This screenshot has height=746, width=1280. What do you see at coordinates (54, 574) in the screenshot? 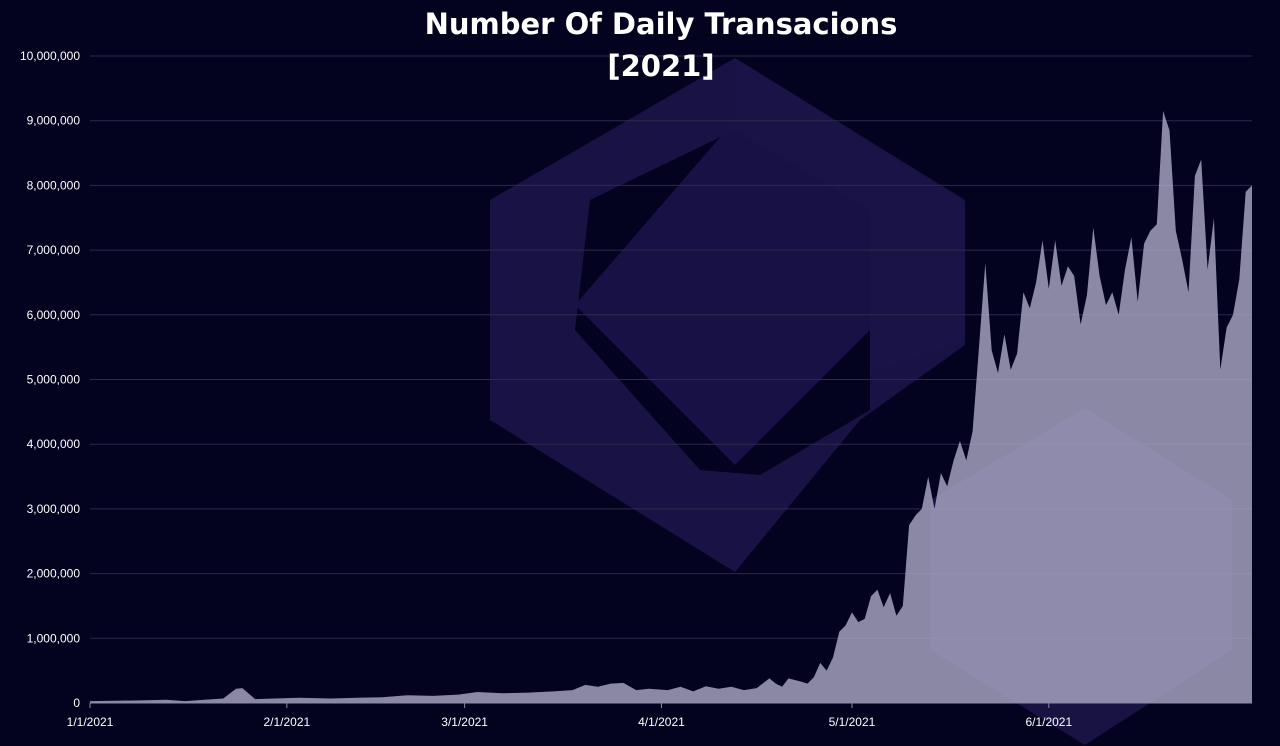
I see `y-tick-label: 2,000,000` at bounding box center [54, 574].